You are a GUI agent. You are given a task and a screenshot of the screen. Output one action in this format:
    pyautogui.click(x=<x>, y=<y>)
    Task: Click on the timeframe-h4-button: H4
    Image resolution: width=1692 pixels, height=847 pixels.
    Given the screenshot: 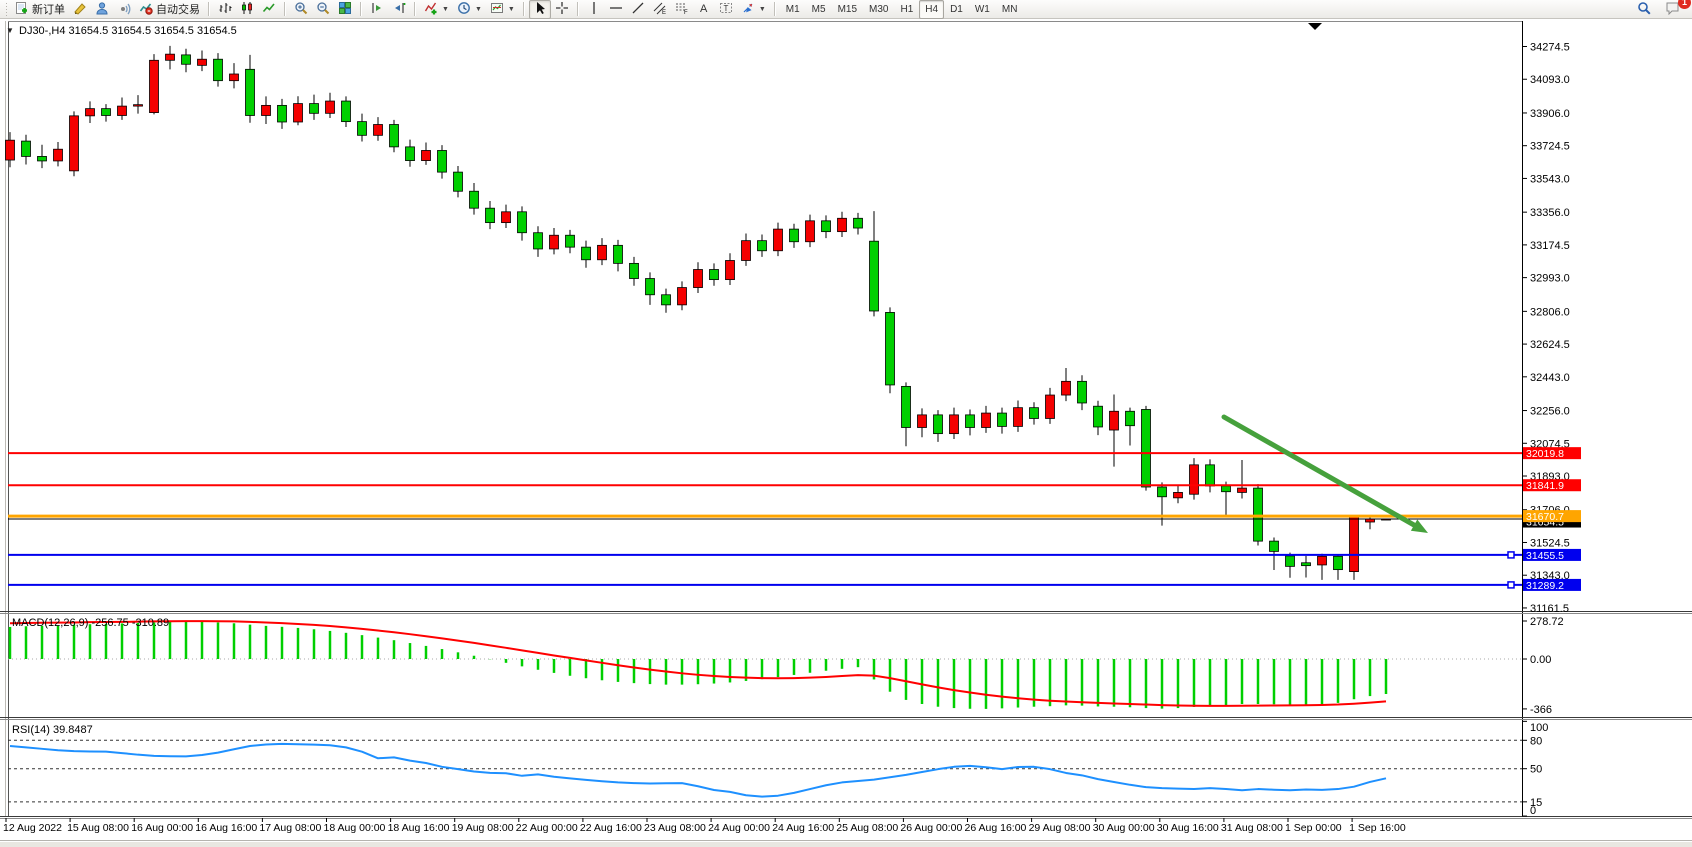 What is the action you would take?
    pyautogui.click(x=932, y=9)
    